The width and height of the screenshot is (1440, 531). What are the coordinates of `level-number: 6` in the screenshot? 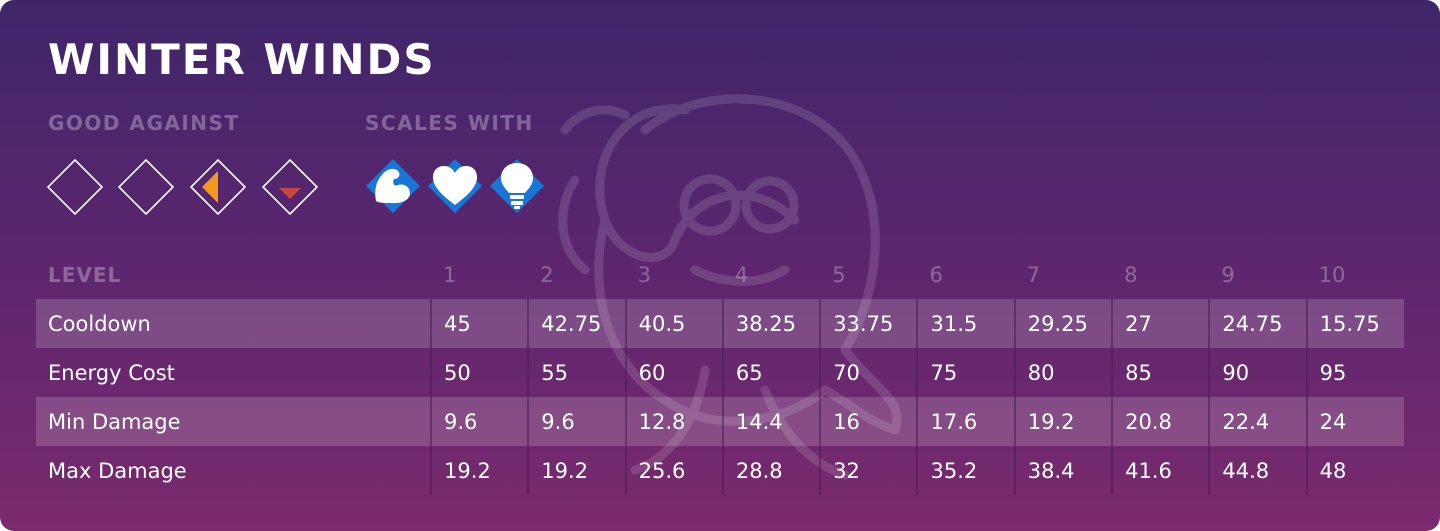 It's located at (936, 274).